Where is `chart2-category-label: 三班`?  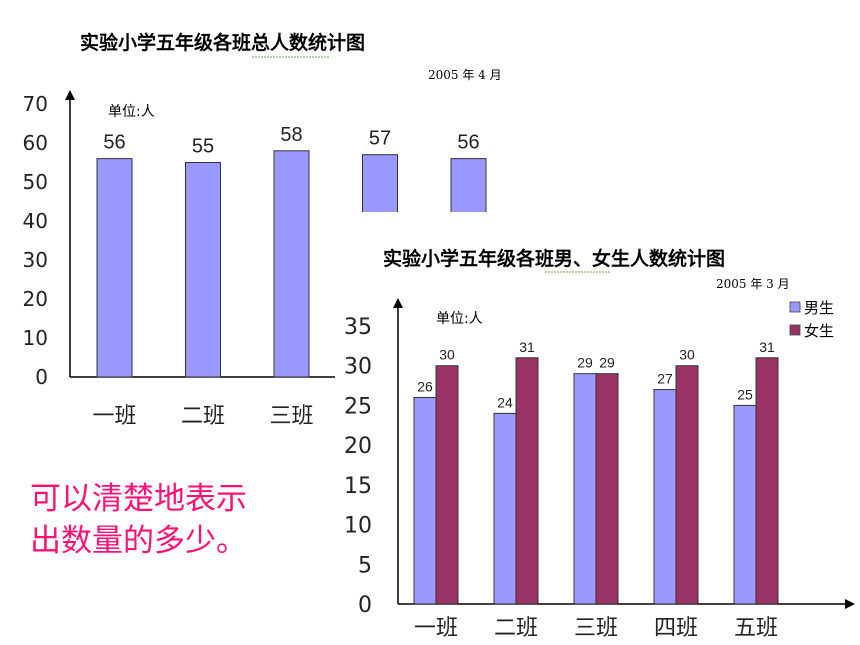
chart2-category-label: 三班 is located at coordinates (596, 628).